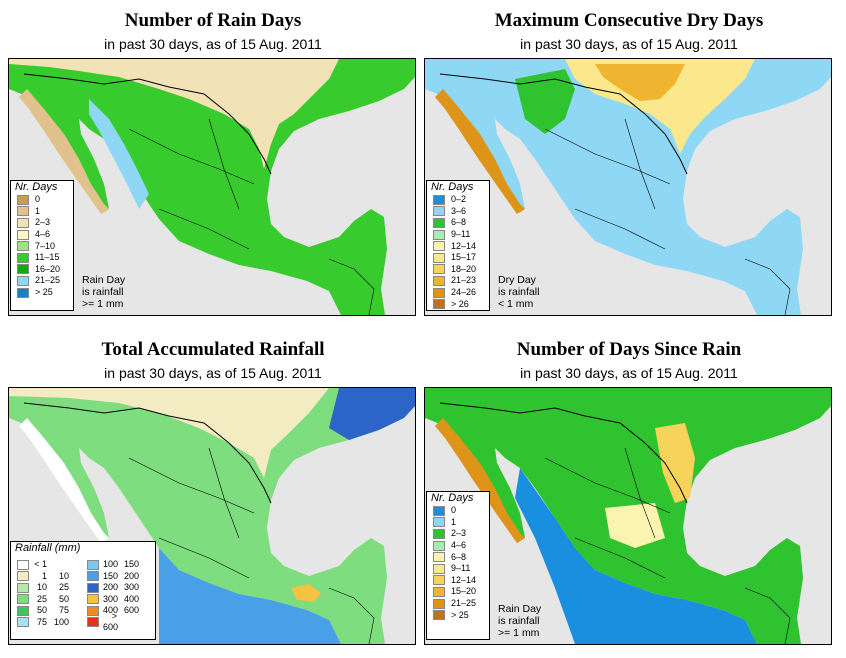  What do you see at coordinates (111, 587) in the screenshot?
I see `legend-range-low: 200` at bounding box center [111, 587].